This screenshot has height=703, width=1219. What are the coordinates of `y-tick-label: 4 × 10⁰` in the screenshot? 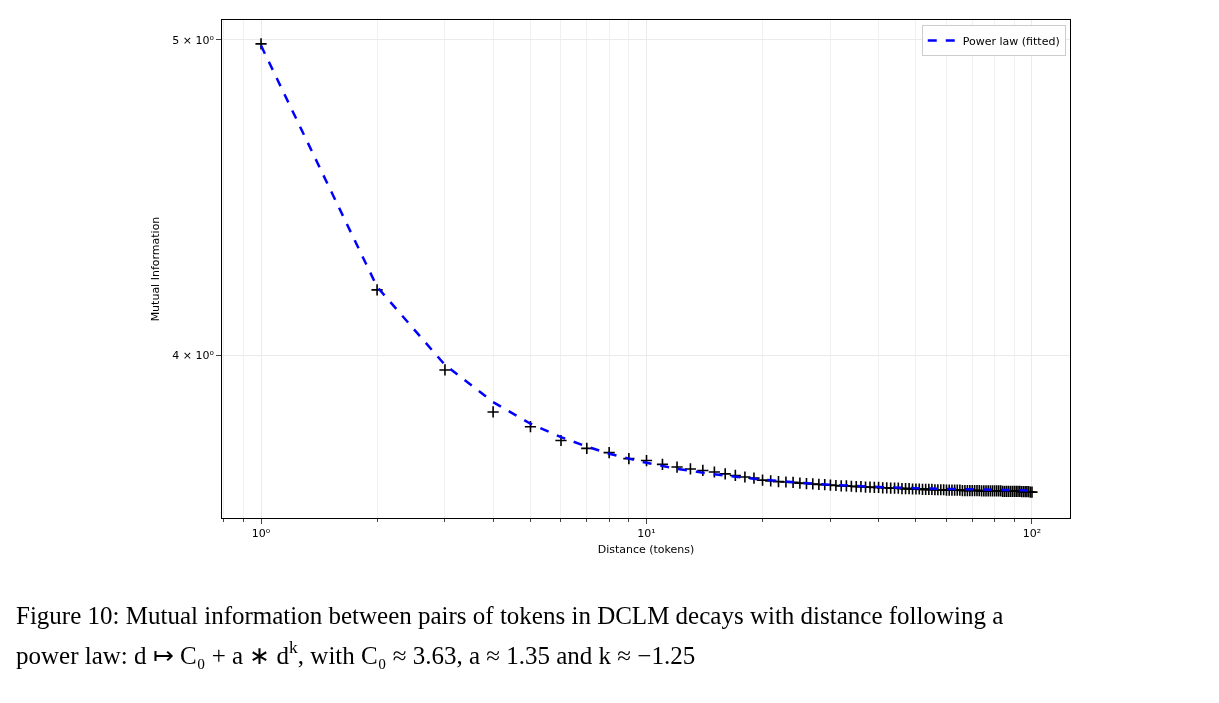 It's located at (193, 355).